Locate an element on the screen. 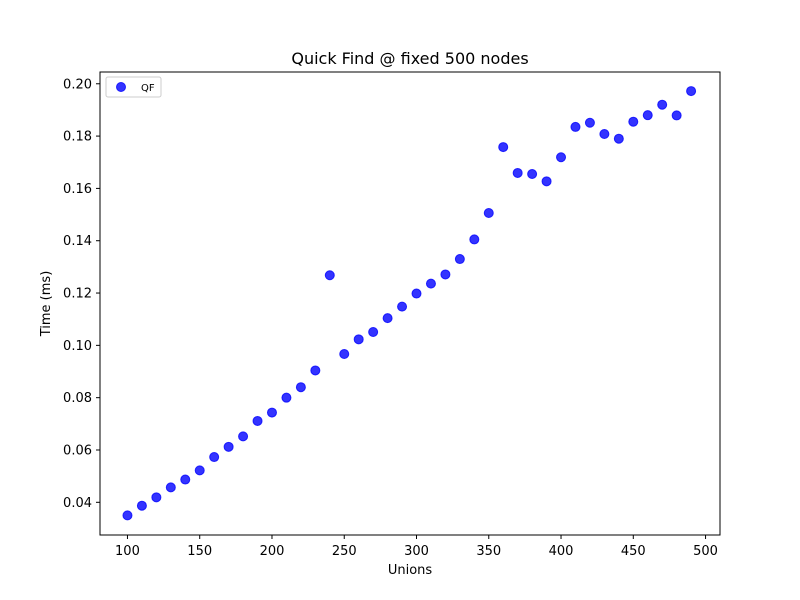 The width and height of the screenshot is (800, 600). y-axis: 0.04 0.06 0.08 0.10 0.12 0.14 0.16 0.18 0.20 is located at coordinates (81, 294).